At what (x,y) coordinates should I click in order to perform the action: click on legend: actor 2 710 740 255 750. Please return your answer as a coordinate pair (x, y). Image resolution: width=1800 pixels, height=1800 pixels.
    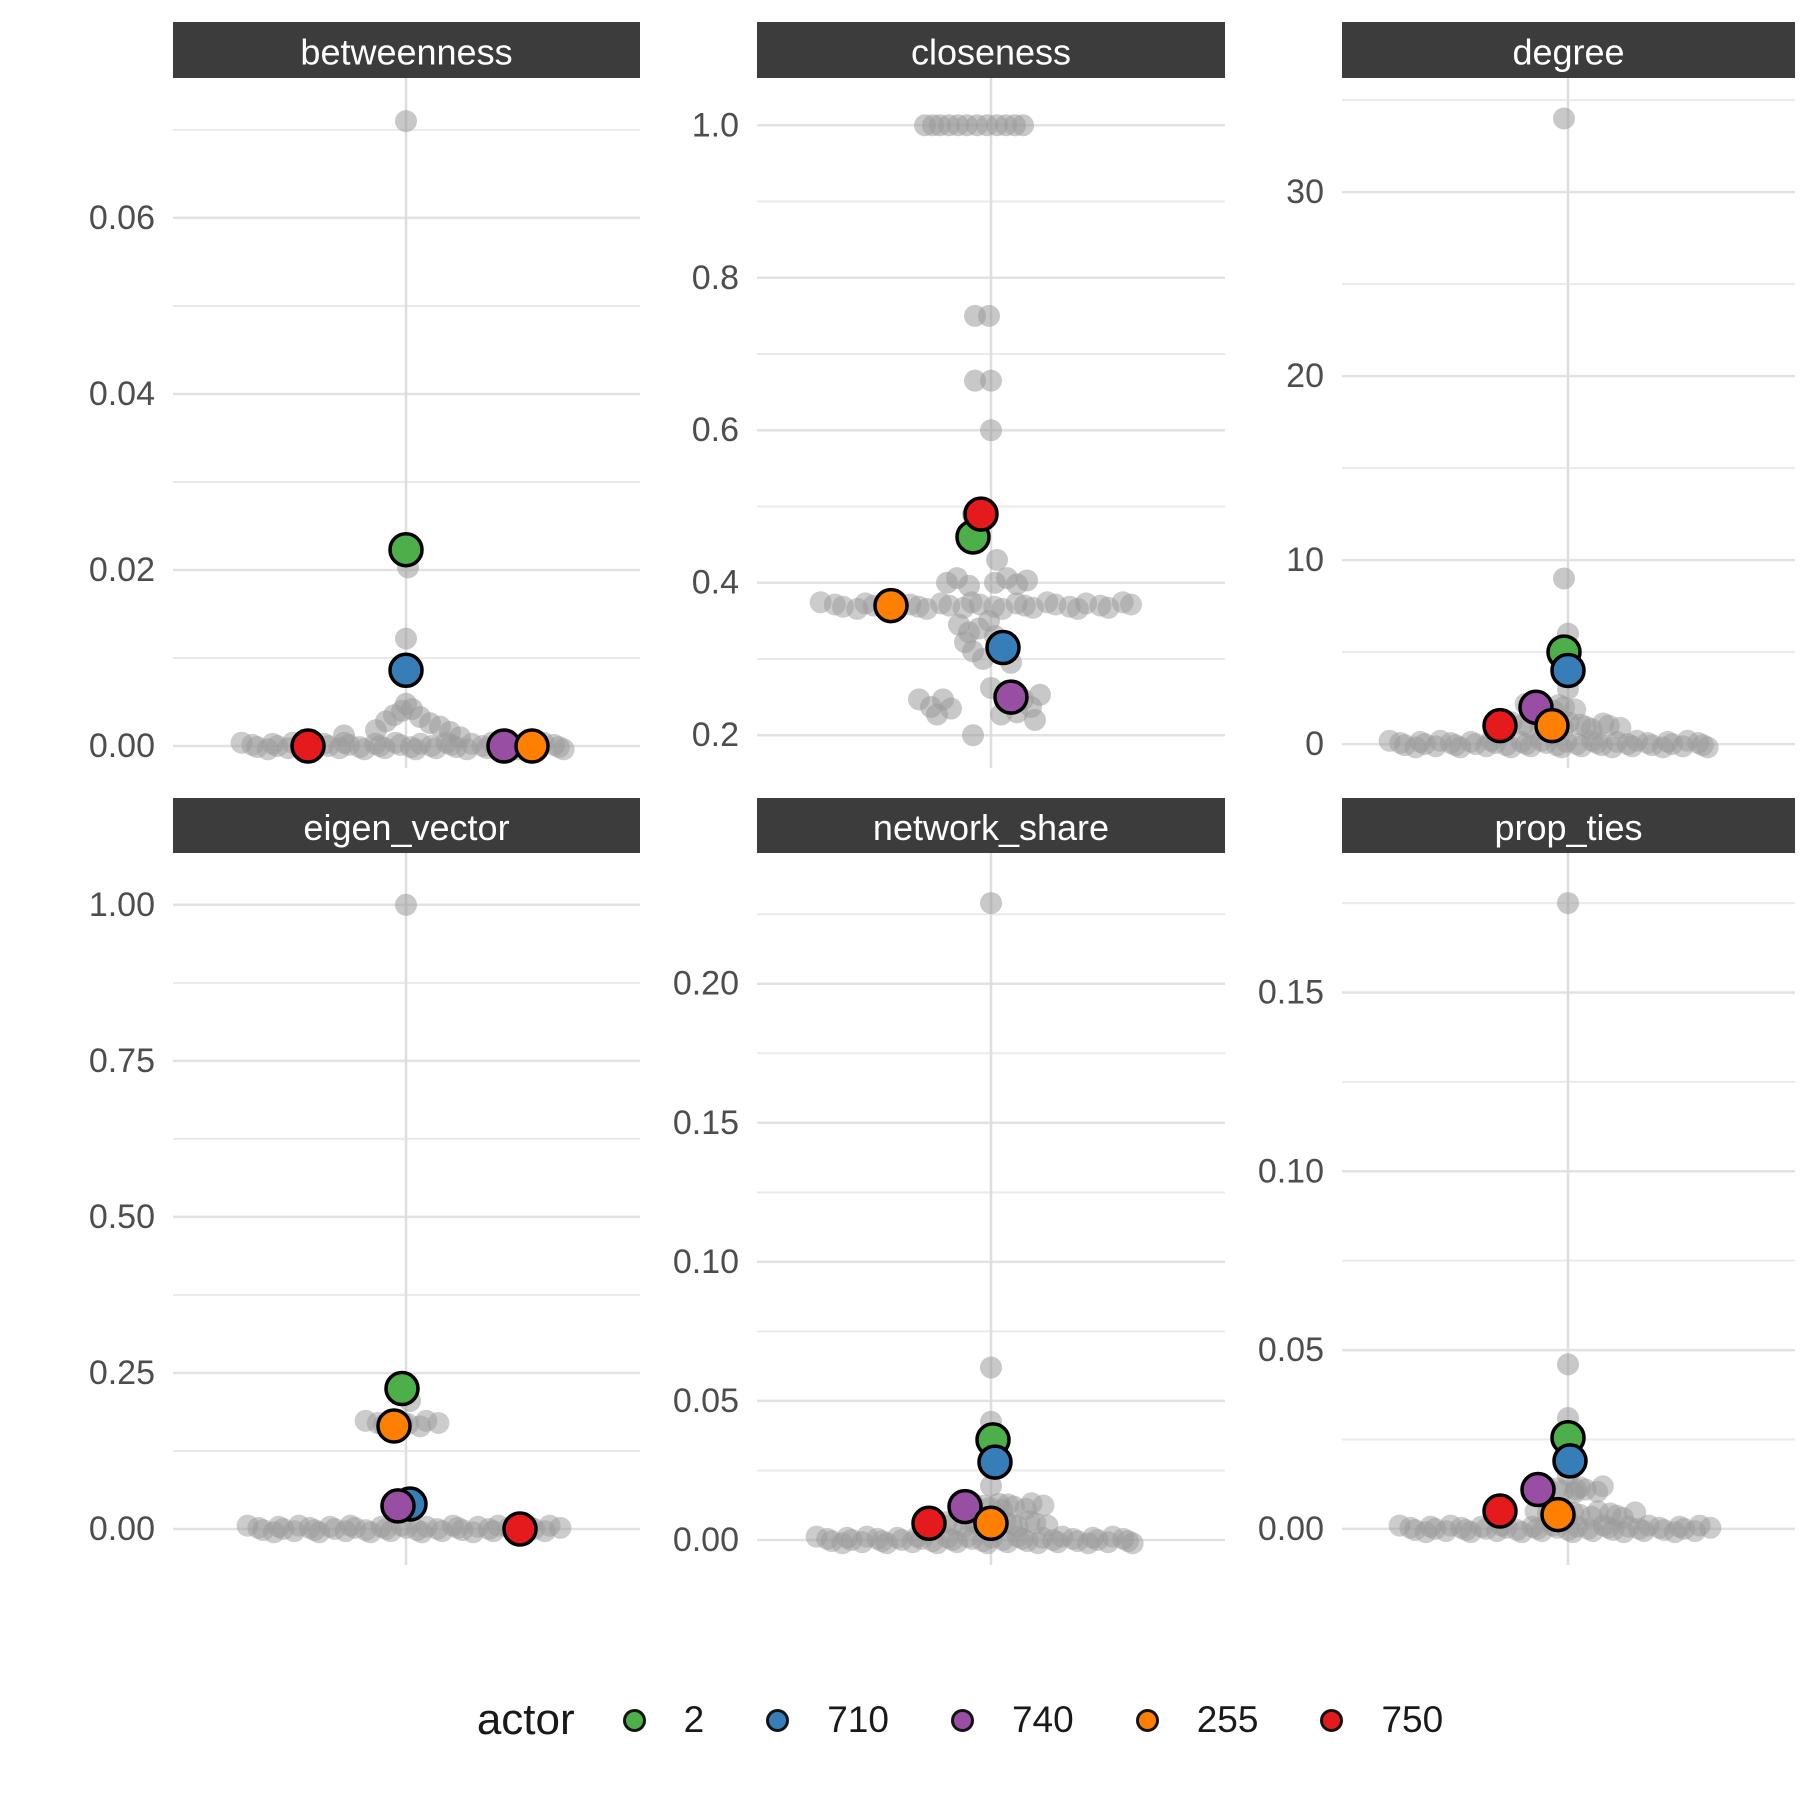
    Looking at the image, I should click on (900, 1720).